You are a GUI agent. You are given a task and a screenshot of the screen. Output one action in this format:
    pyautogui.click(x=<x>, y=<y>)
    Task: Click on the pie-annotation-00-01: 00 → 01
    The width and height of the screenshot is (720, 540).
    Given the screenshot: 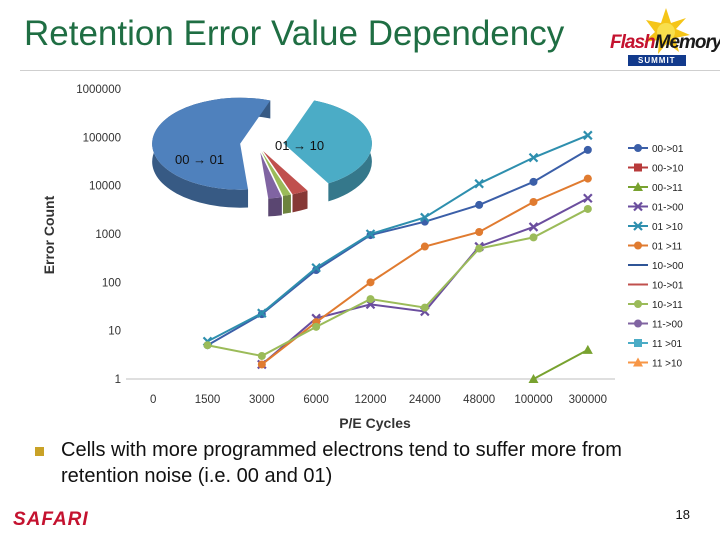 What is the action you would take?
    pyautogui.click(x=199, y=159)
    